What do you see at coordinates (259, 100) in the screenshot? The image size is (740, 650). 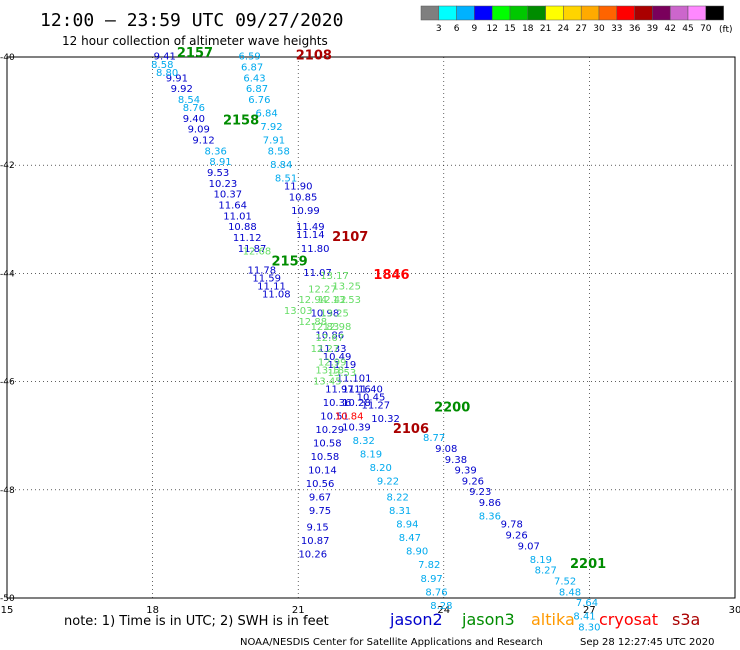 I see `data-point-label: 6.76` at bounding box center [259, 100].